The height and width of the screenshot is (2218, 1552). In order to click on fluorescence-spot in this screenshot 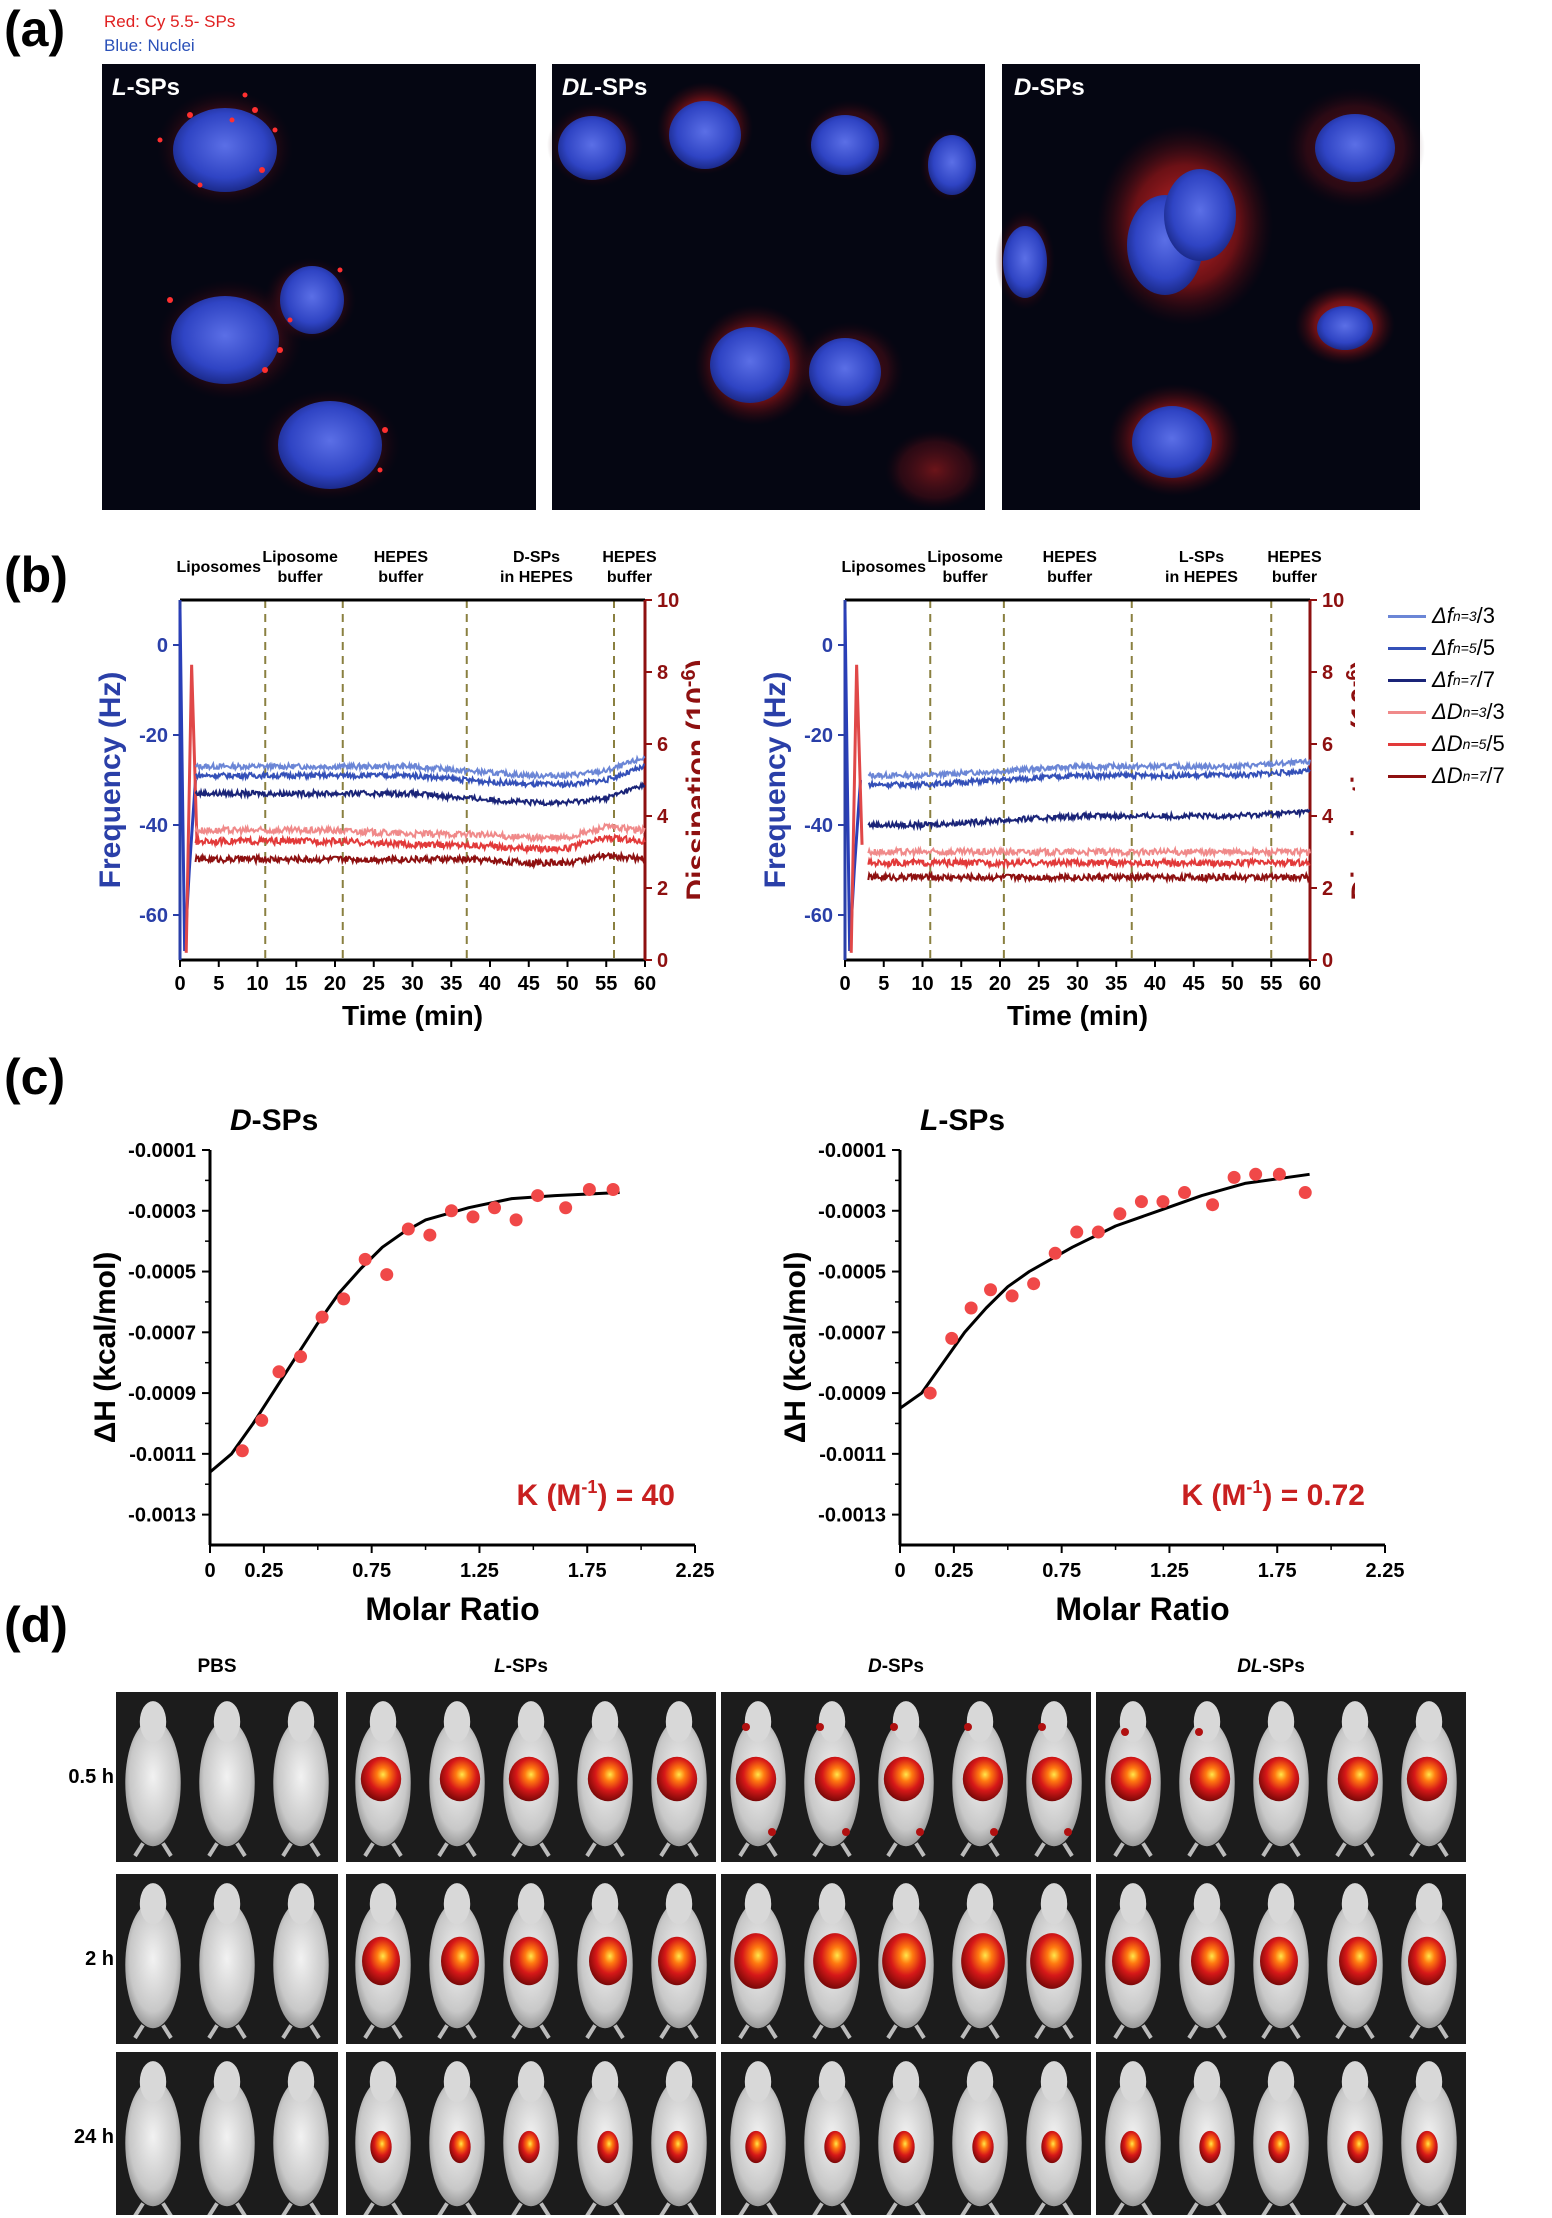, I will do `click(1199, 1732)`.